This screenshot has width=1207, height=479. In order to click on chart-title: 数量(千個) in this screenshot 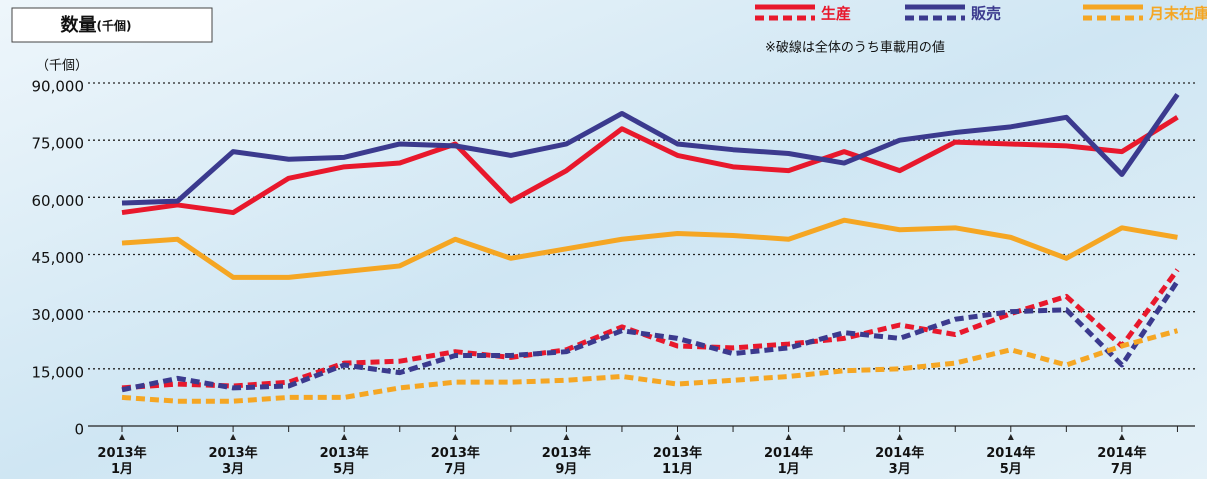, I will do `click(96, 25)`.